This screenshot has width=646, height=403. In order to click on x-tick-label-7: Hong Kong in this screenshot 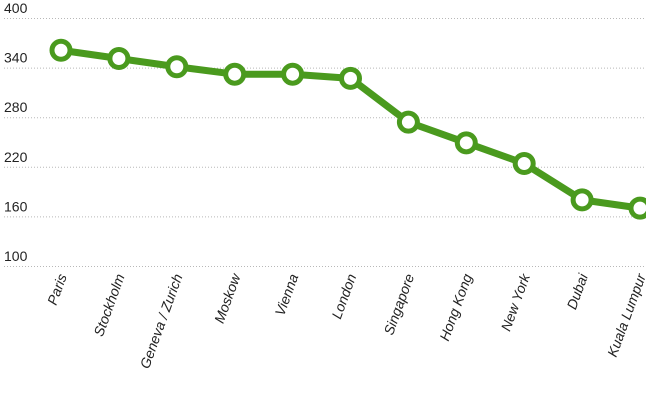, I will do `click(455, 307)`.